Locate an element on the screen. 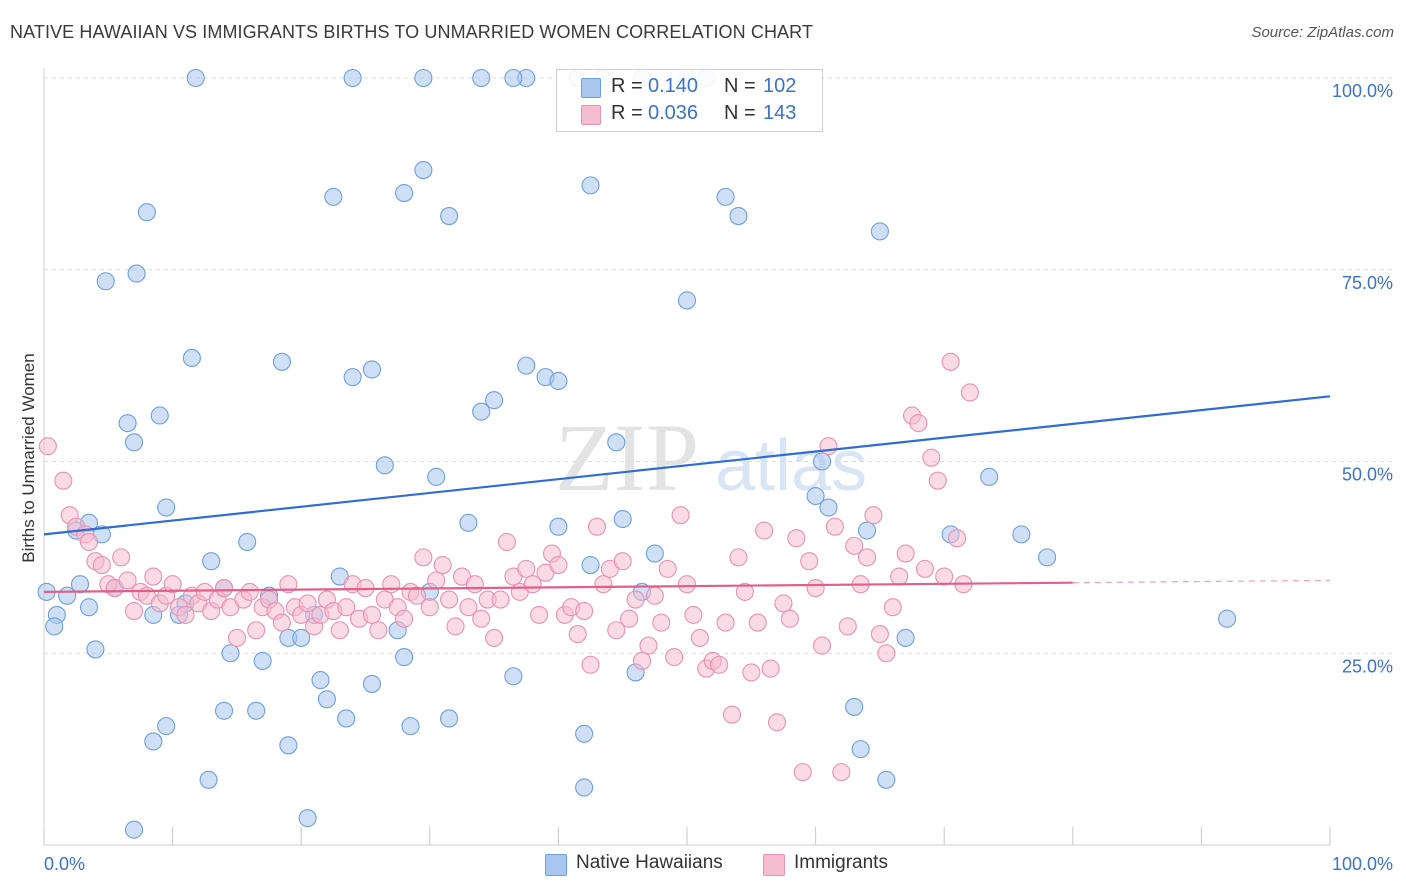  legend-n-label: N = is located at coordinates (740, 113).